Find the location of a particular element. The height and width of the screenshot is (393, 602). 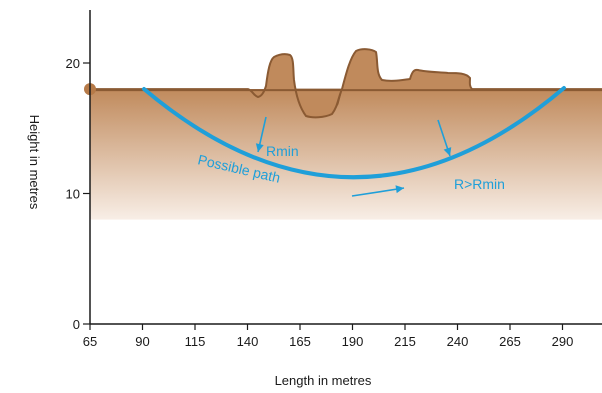

y-tick-label: 10 is located at coordinates (73, 194).